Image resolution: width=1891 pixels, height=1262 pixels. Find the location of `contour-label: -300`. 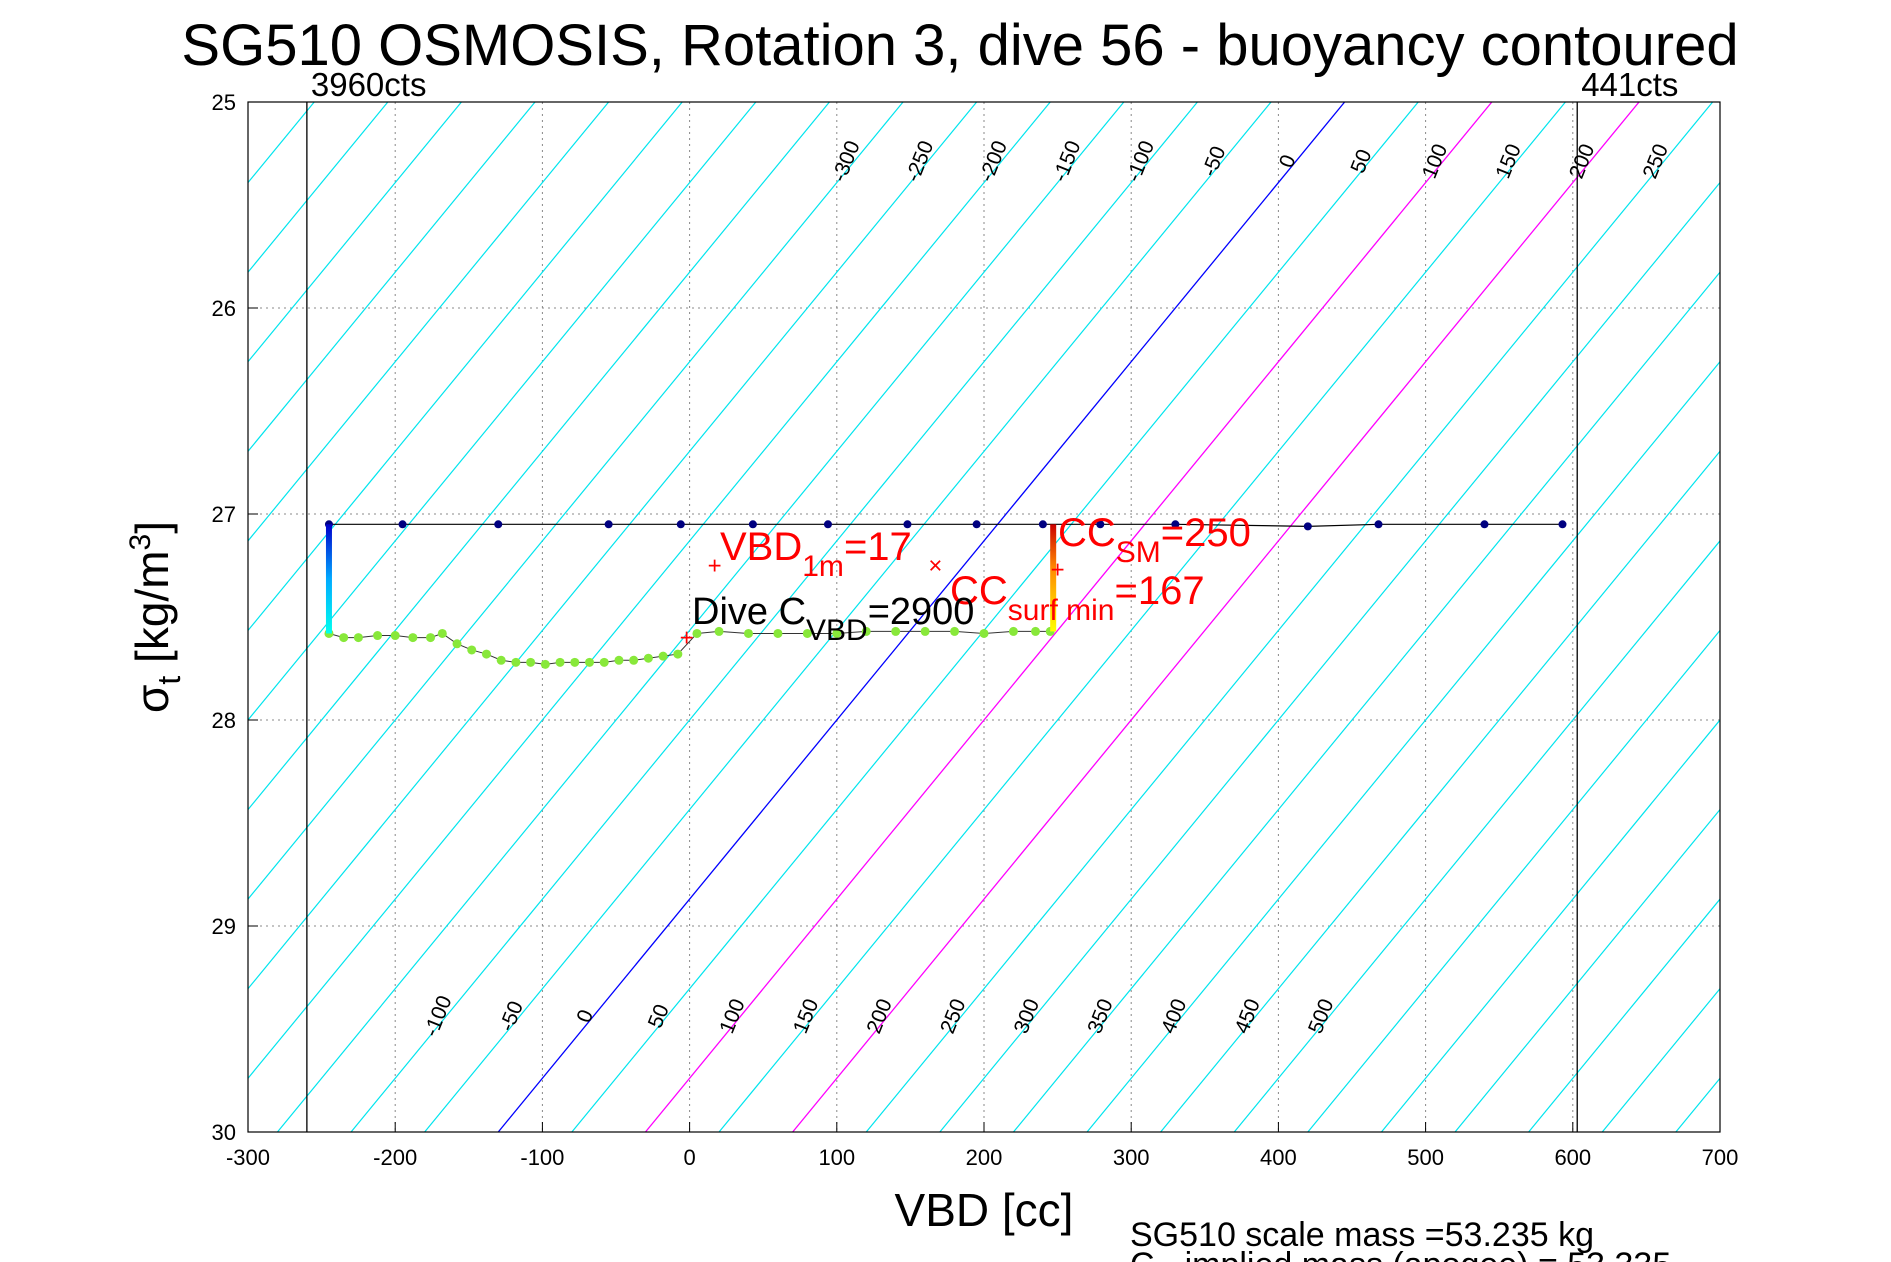

contour-label: -300 is located at coordinates (846, 162).